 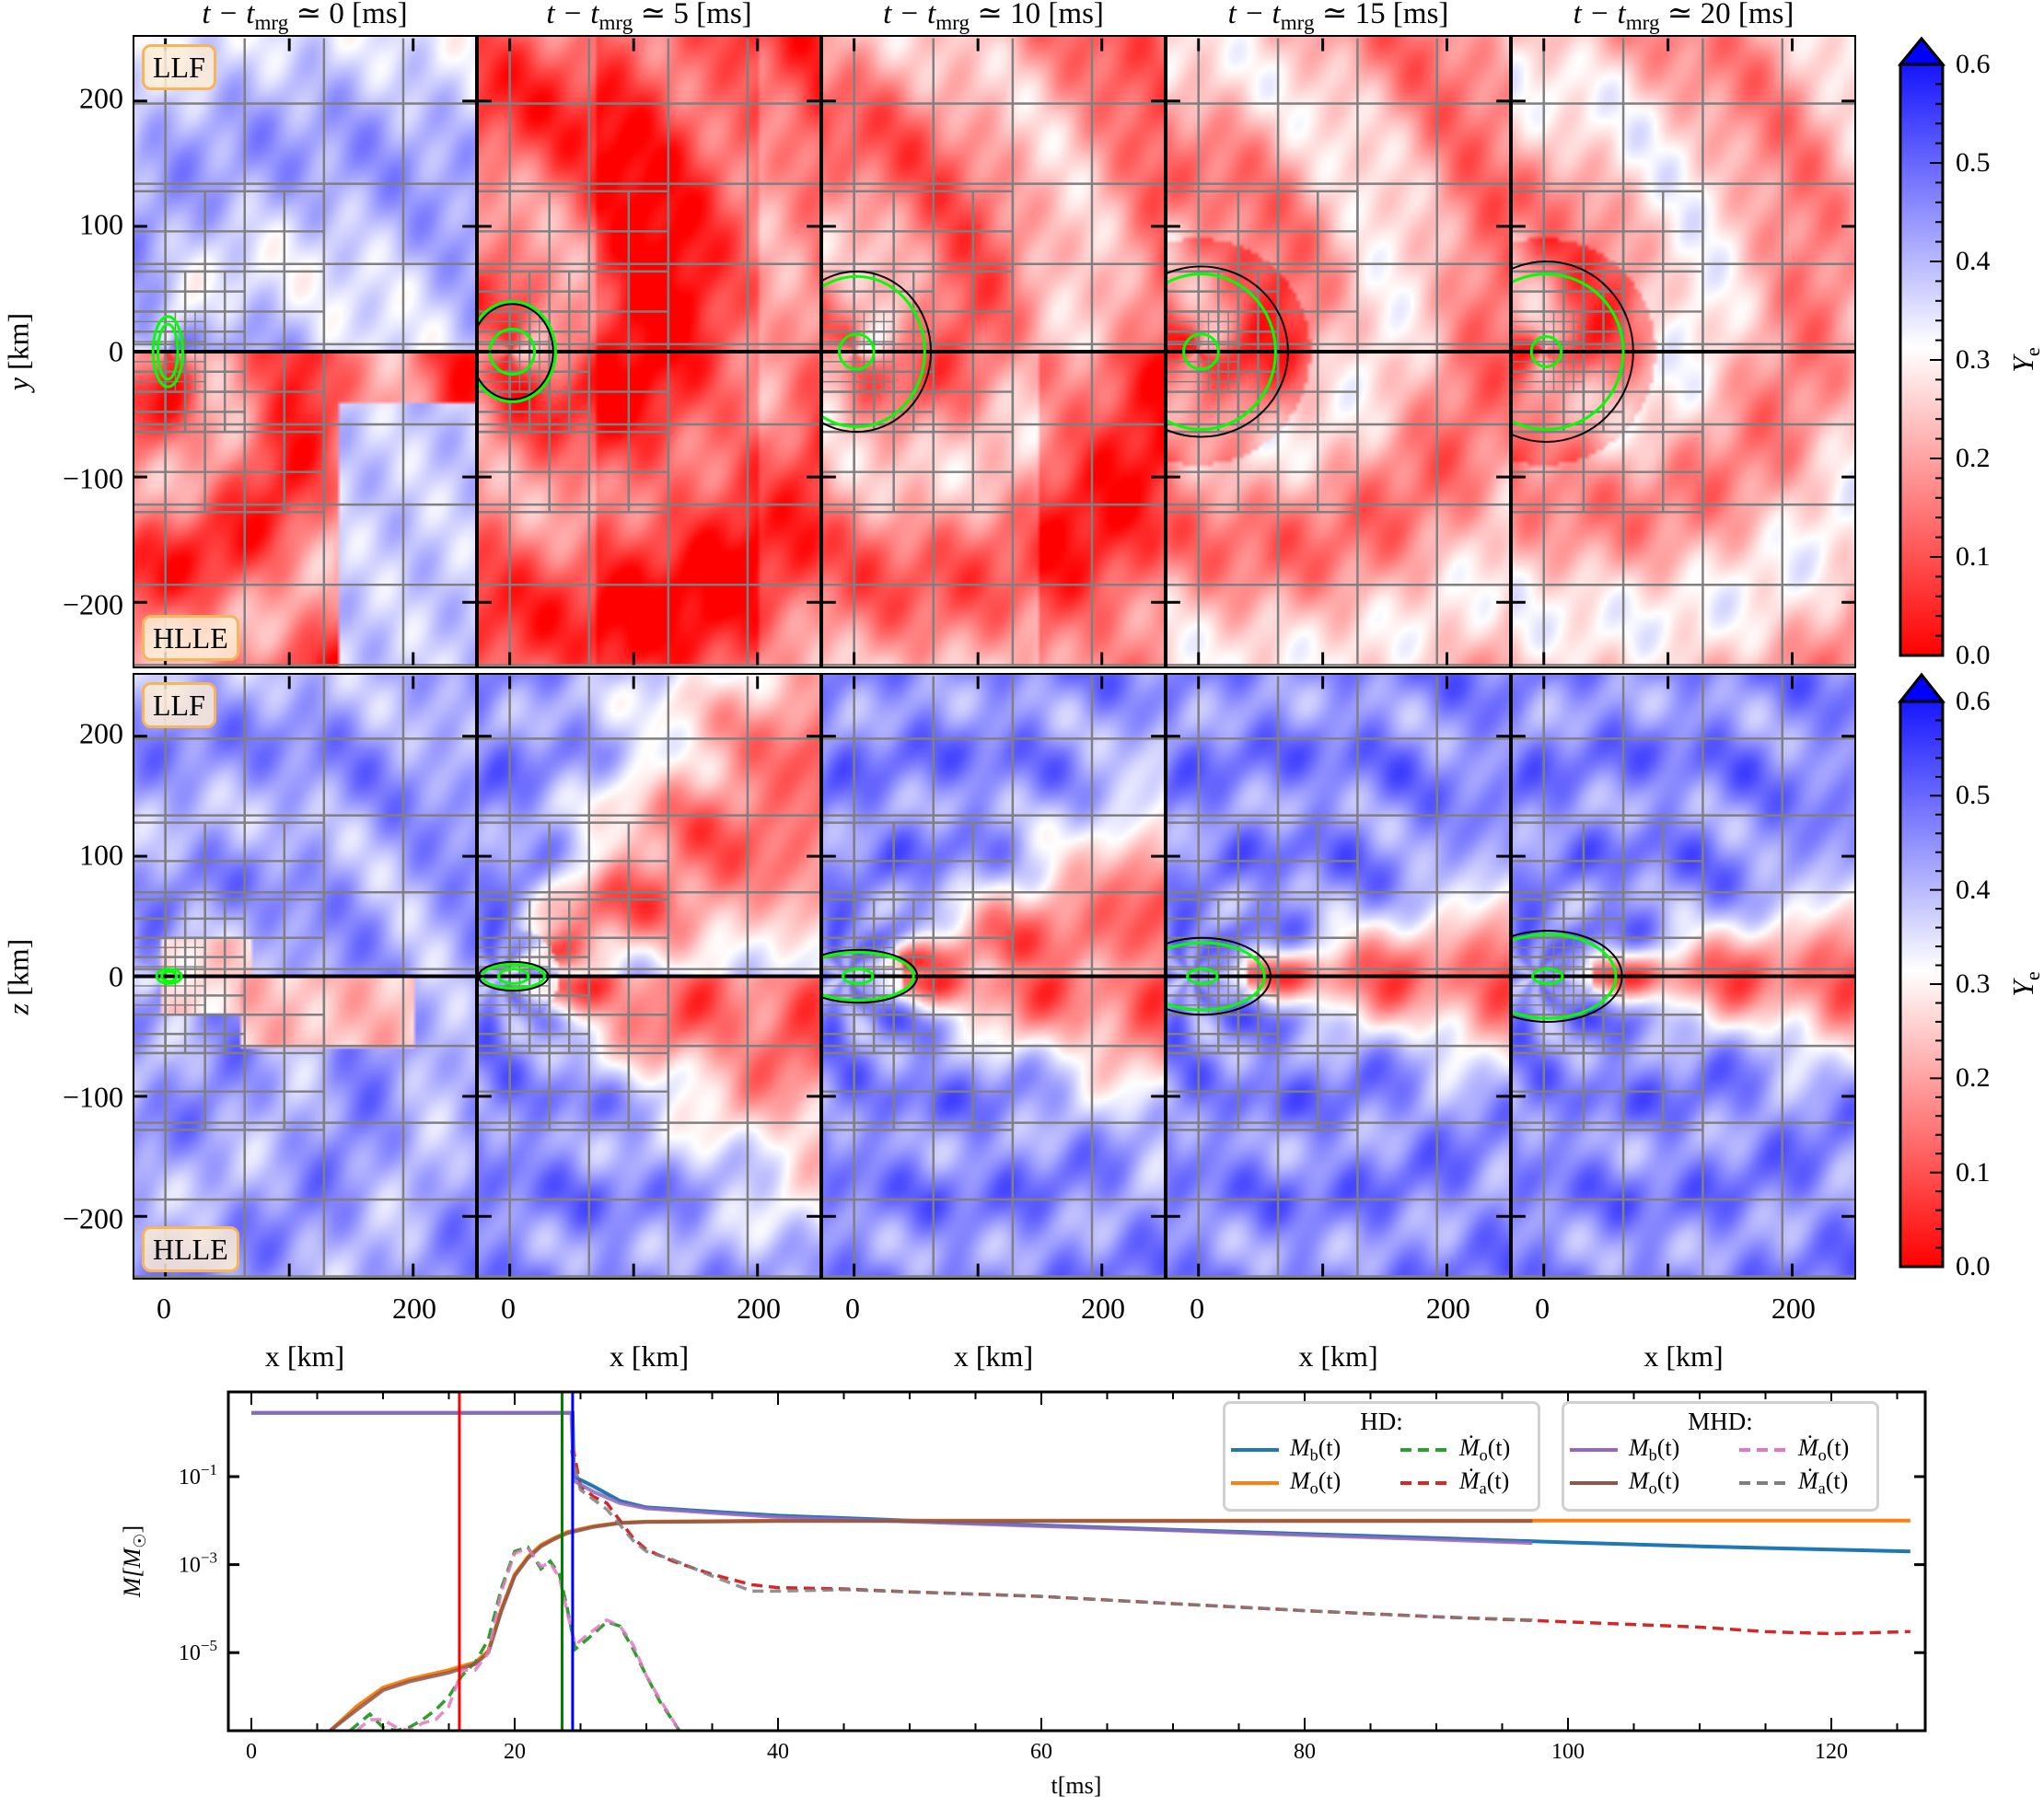 I want to click on y-tick-label: 10⁻⁵, so click(x=198, y=1651).